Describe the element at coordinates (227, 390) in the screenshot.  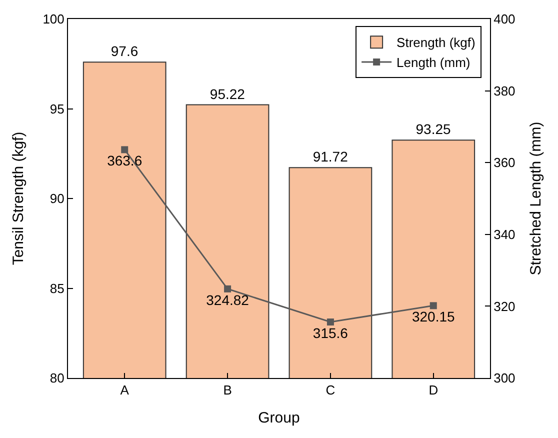
I see `x-tick-label: B` at that location.